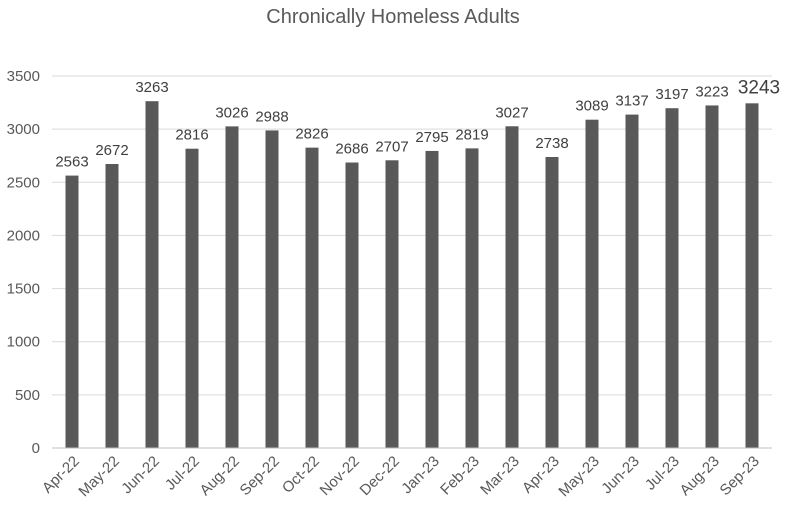  I want to click on data-label: 2563, so click(71, 162).